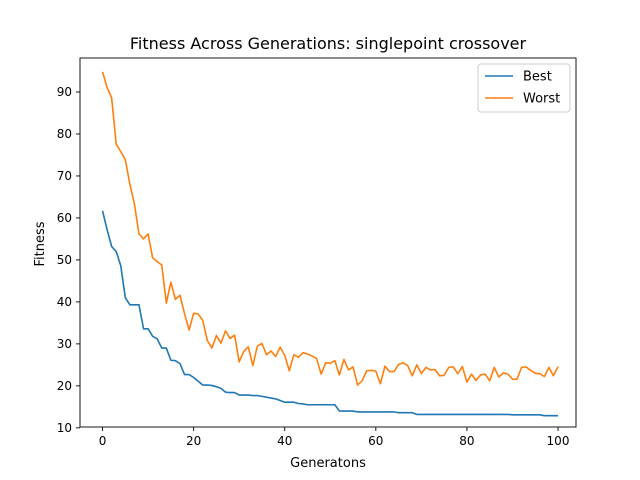 This screenshot has width=640, height=480. What do you see at coordinates (284, 441) in the screenshot?
I see `x-tick-label: 40` at bounding box center [284, 441].